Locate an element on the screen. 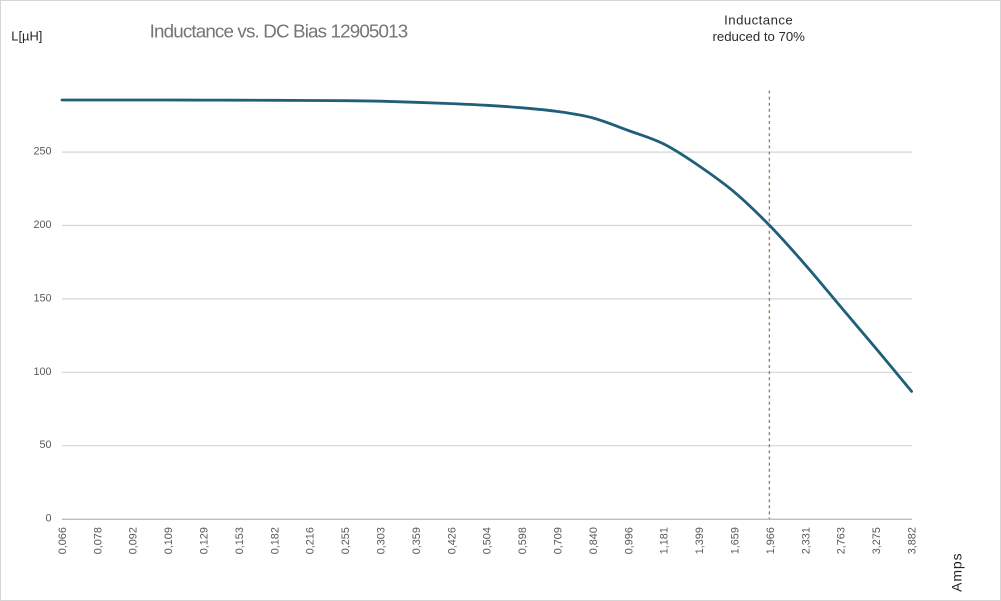 This screenshot has height=601, width=1001. svg-text: 0,504 is located at coordinates (488, 540).